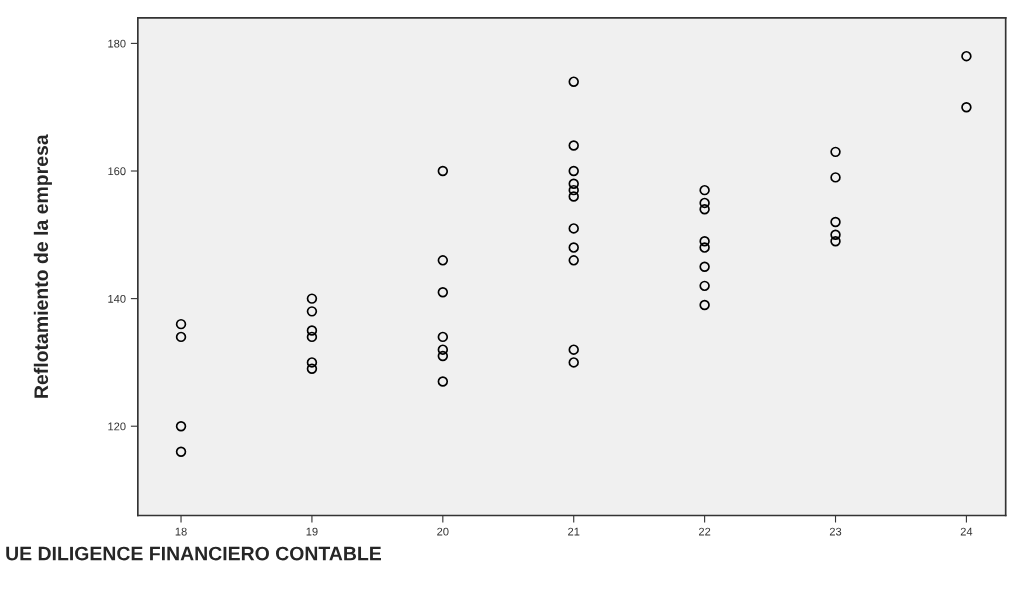 Image resolution: width=1021 pixels, height=596 pixels. What do you see at coordinates (705, 531) in the screenshot?
I see `x-tick-label: 22` at bounding box center [705, 531].